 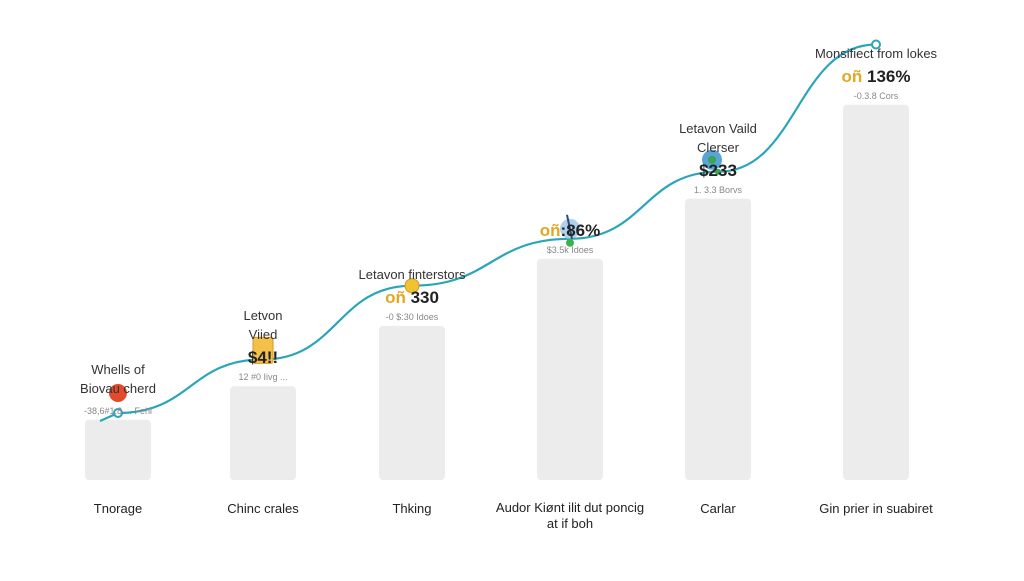 I want to click on annotation-note-3-1: Letavon finterstors, so click(x=412, y=274).